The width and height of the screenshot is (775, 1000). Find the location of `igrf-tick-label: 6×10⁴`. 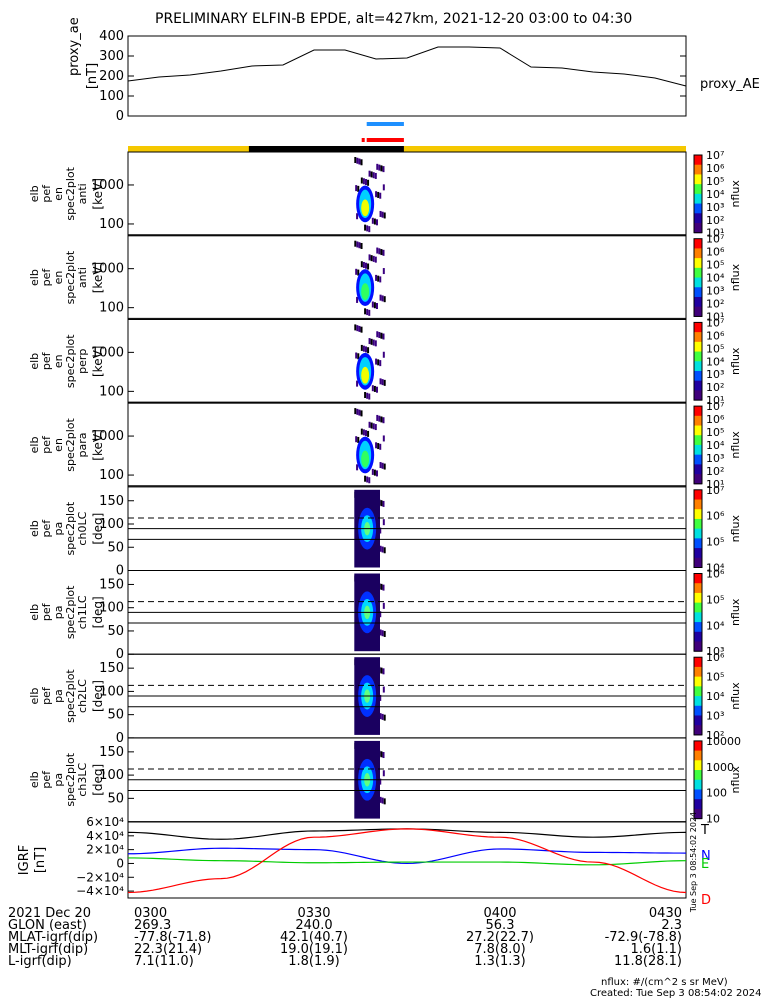

igrf-tick-label: 6×10⁴ is located at coordinates (105, 822).